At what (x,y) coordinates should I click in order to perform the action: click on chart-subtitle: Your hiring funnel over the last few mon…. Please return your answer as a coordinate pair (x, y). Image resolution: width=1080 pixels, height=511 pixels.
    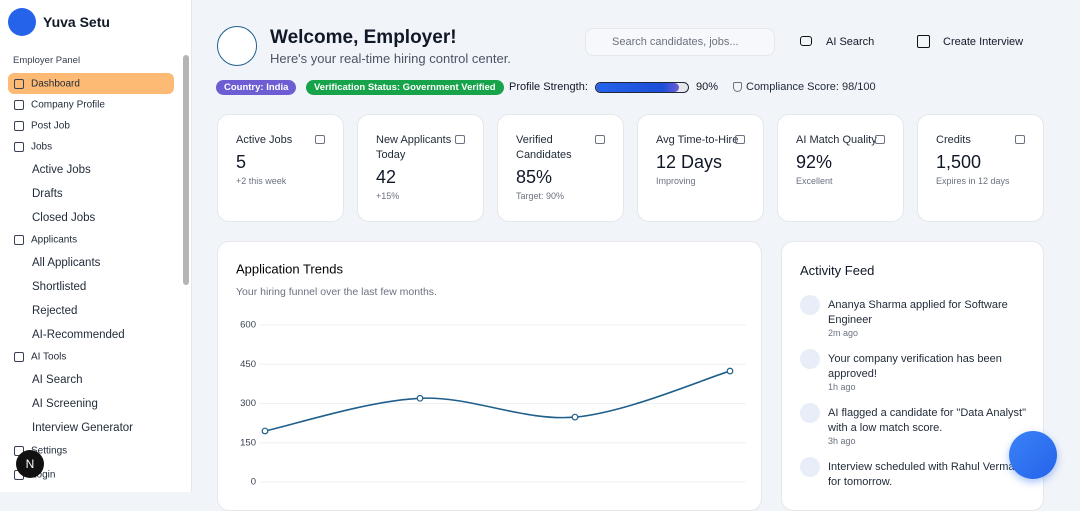
    Looking at the image, I should click on (336, 292).